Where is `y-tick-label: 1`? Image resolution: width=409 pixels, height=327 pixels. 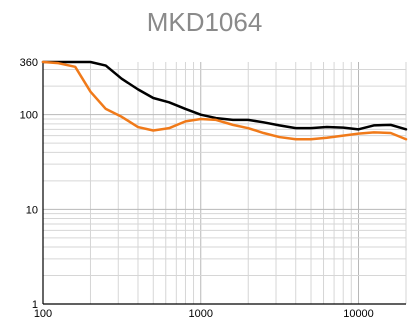
y-tick-label: 1 is located at coordinates (35, 305).